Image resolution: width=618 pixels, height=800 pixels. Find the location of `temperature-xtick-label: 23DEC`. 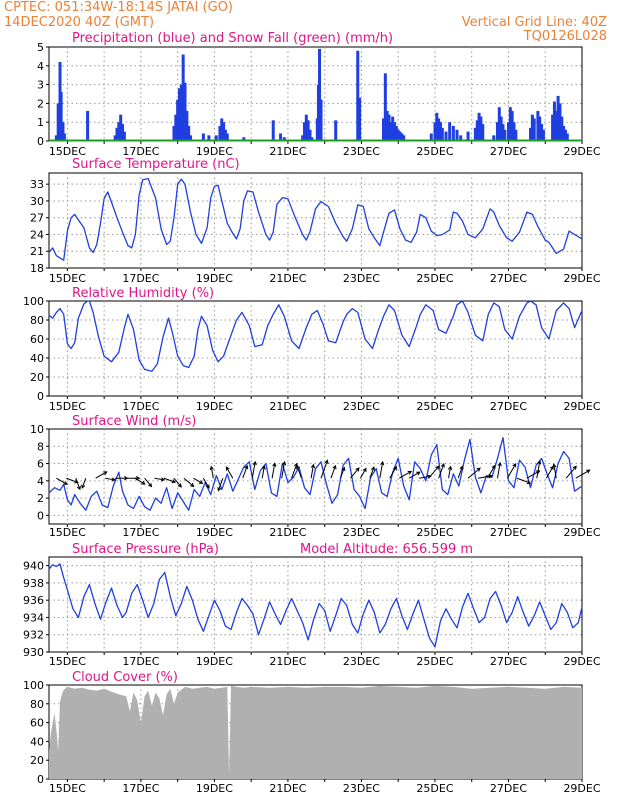

temperature-xtick-label: 23DEC is located at coordinates (361, 278).